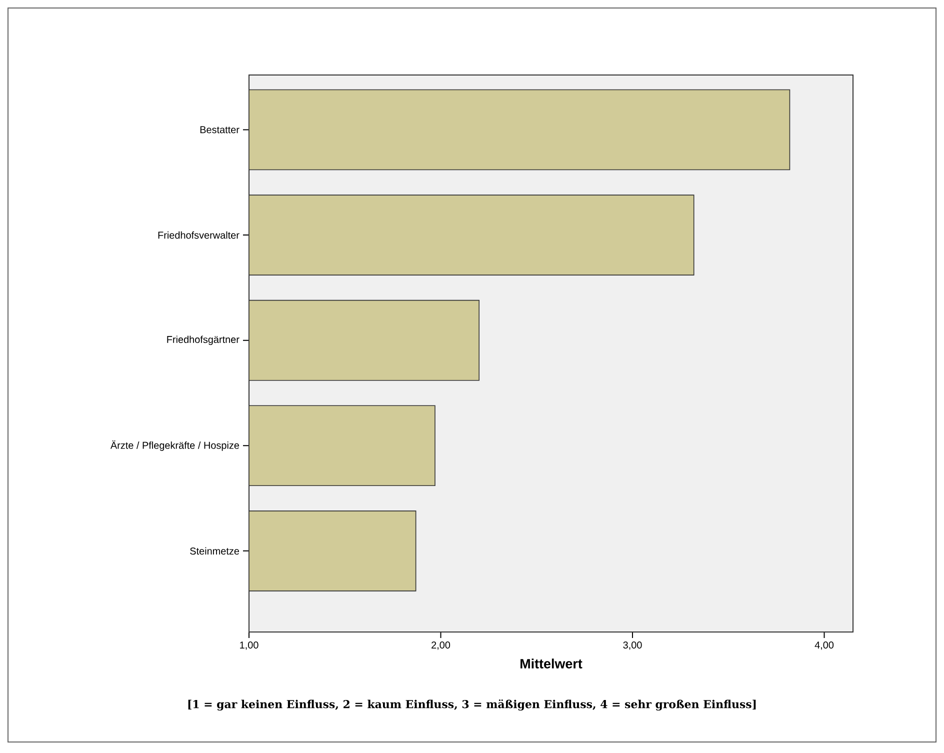 The height and width of the screenshot is (753, 944). What do you see at coordinates (215, 551) in the screenshot?
I see `y-tick-label: Steinmetze` at bounding box center [215, 551].